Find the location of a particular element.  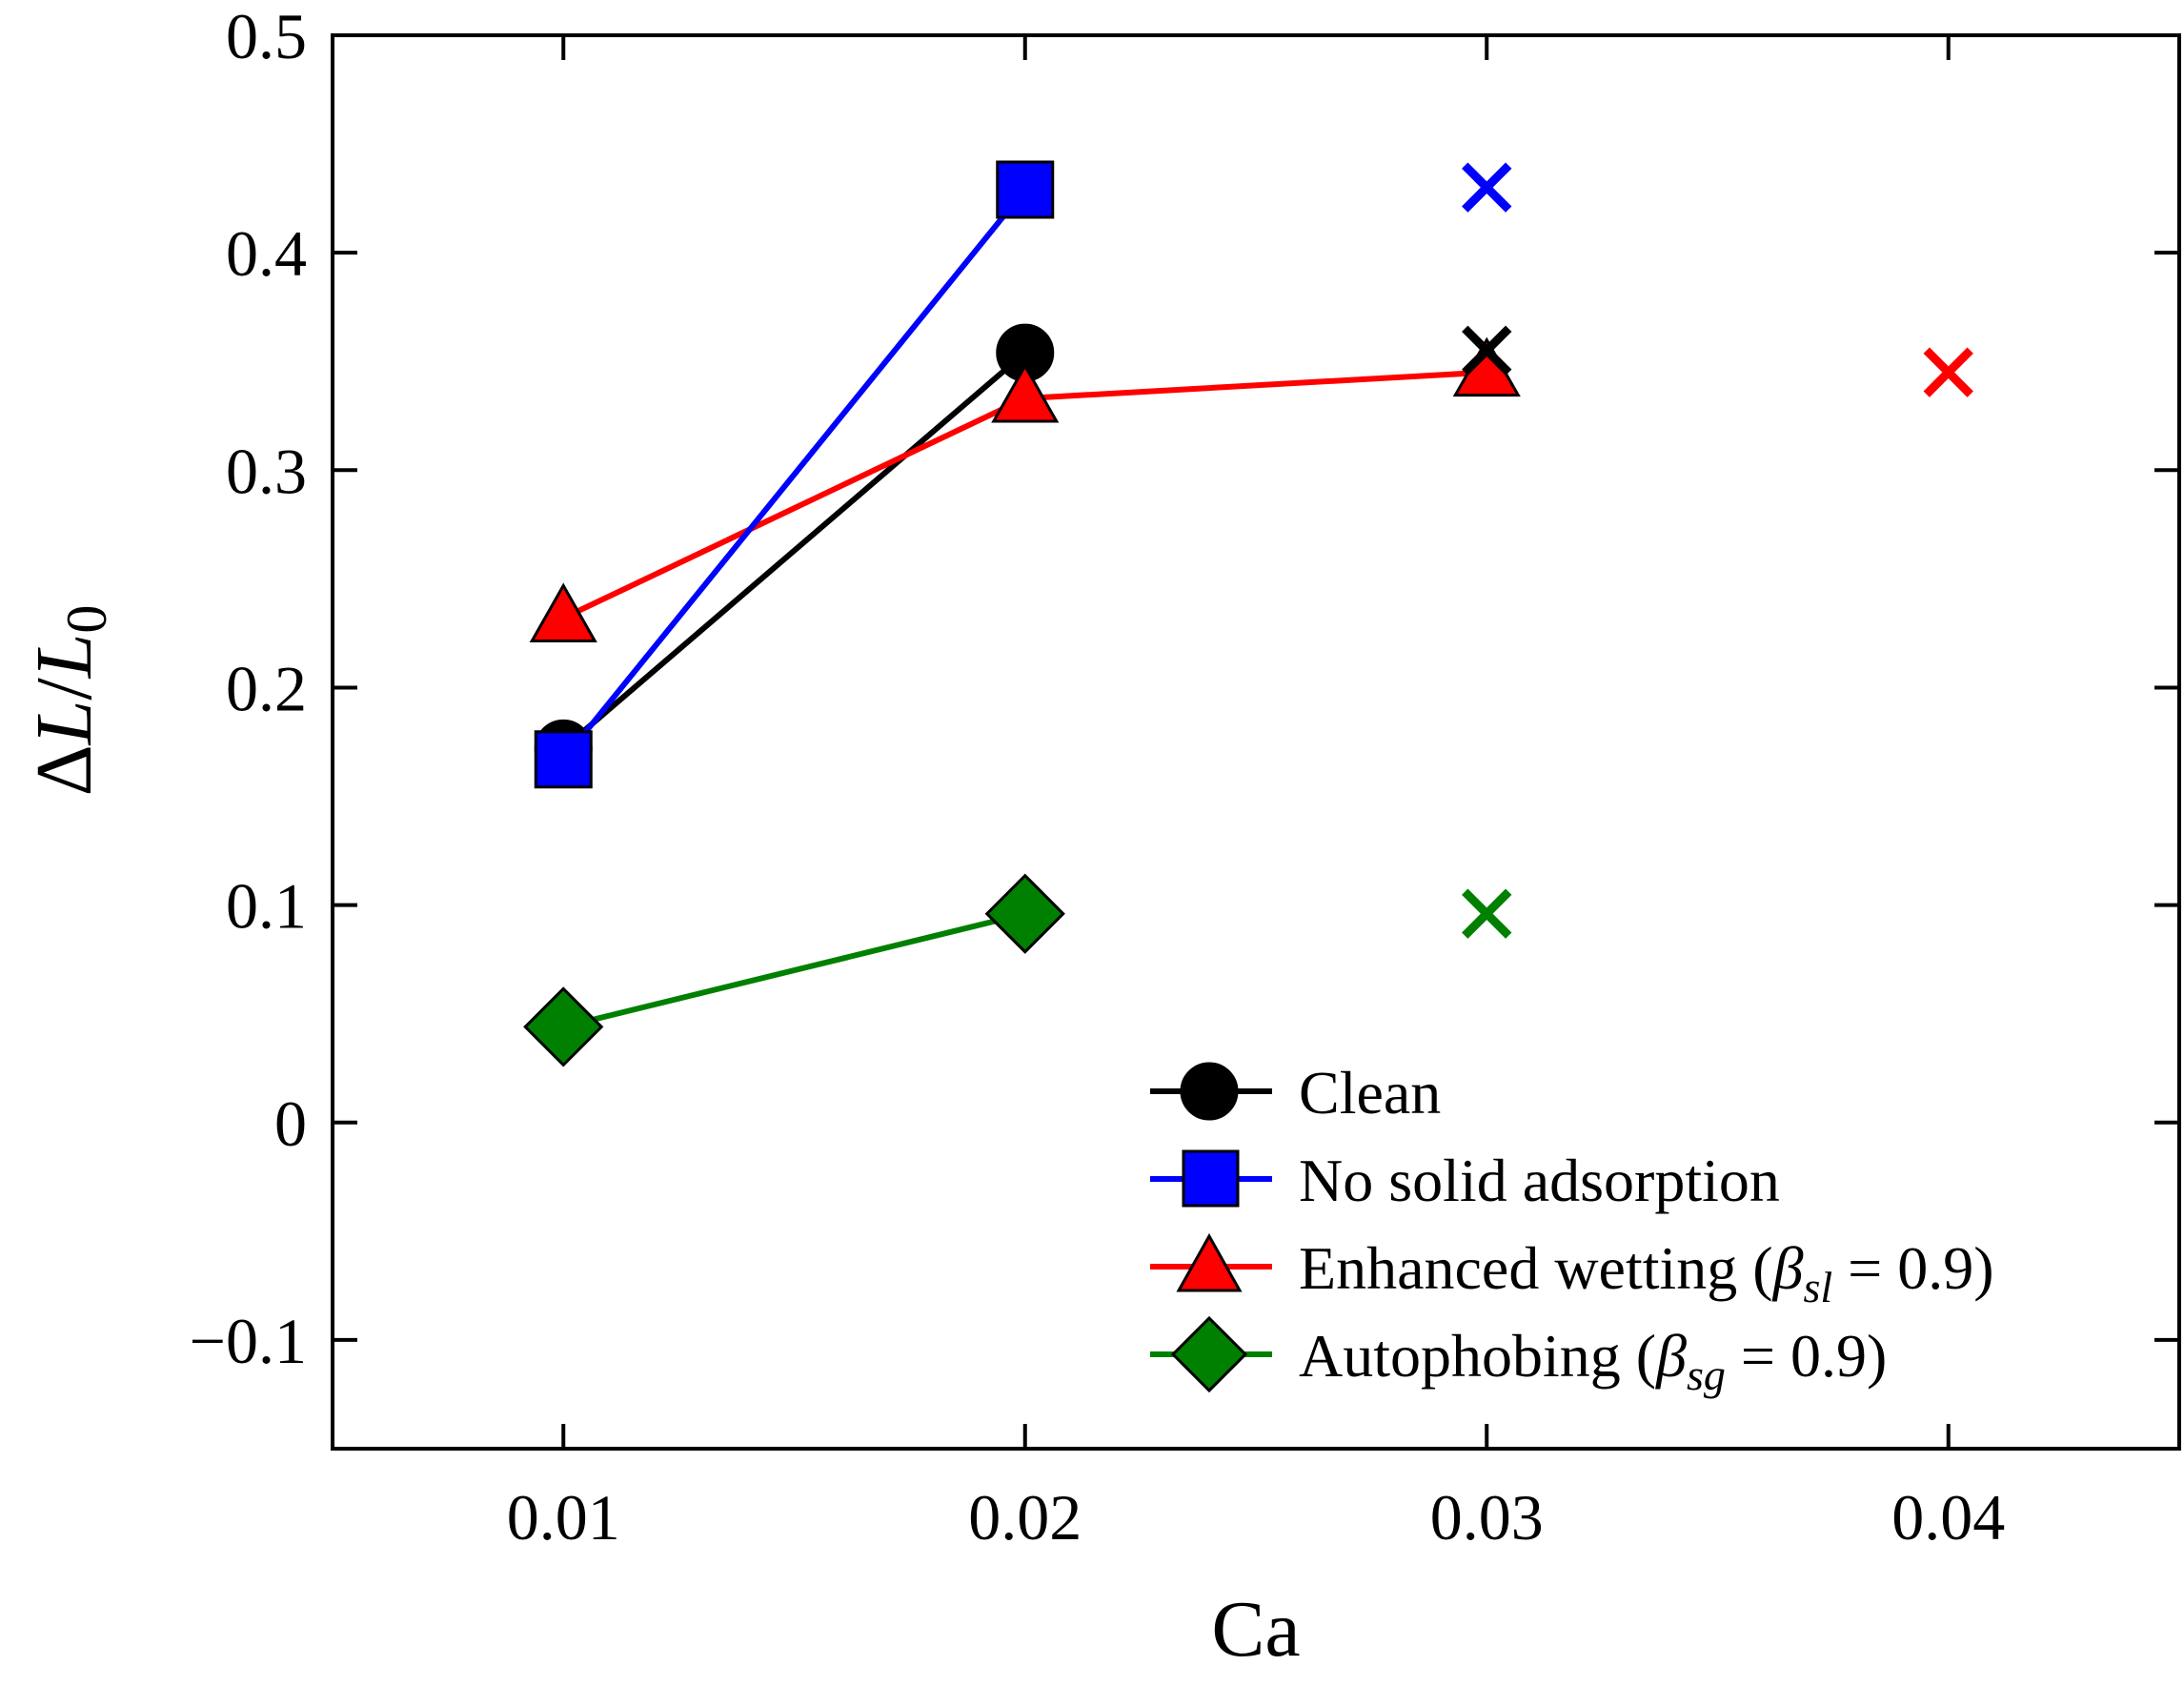

clean-line is located at coordinates (794, 550).